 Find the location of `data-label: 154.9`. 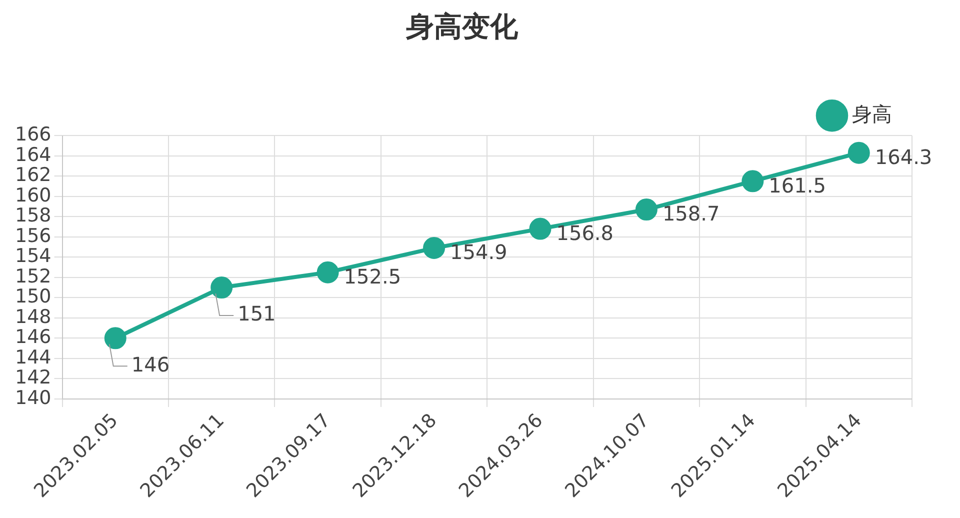

data-label: 154.9 is located at coordinates (479, 252).